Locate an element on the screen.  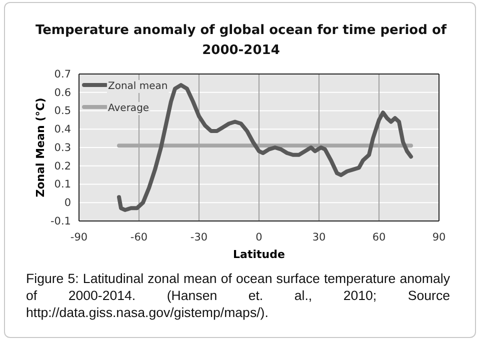
x-tick-label: -90 is located at coordinates (79, 237).